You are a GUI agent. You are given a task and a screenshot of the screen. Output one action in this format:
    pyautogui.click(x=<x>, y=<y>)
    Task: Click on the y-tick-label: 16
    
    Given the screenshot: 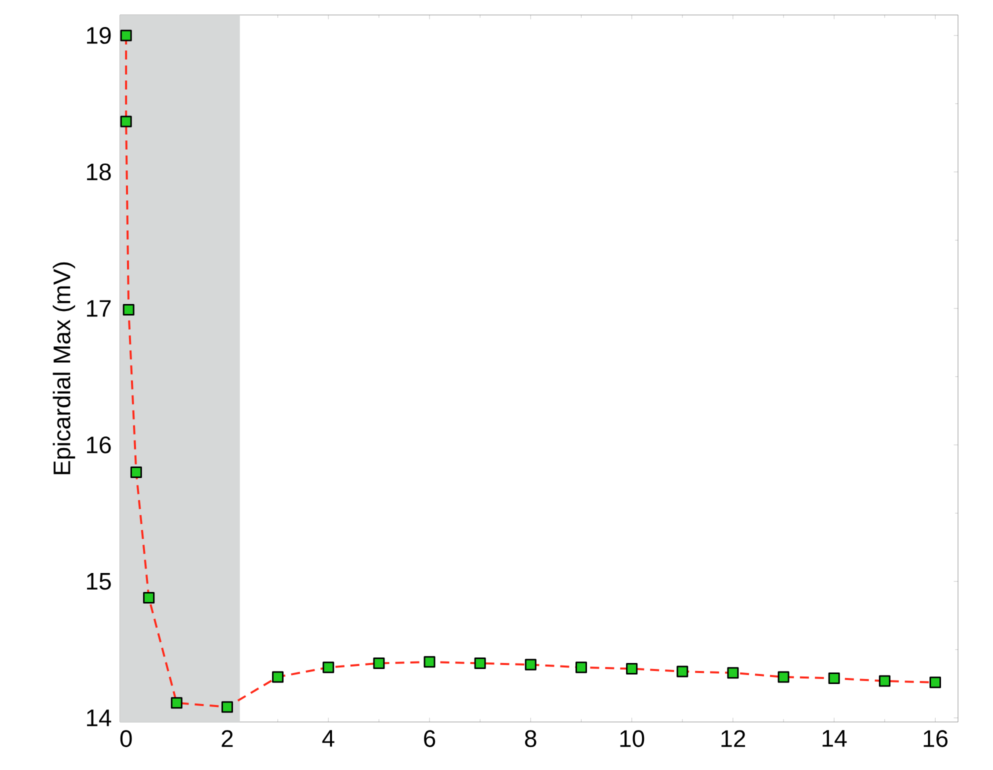 What is the action you would take?
    pyautogui.click(x=99, y=445)
    